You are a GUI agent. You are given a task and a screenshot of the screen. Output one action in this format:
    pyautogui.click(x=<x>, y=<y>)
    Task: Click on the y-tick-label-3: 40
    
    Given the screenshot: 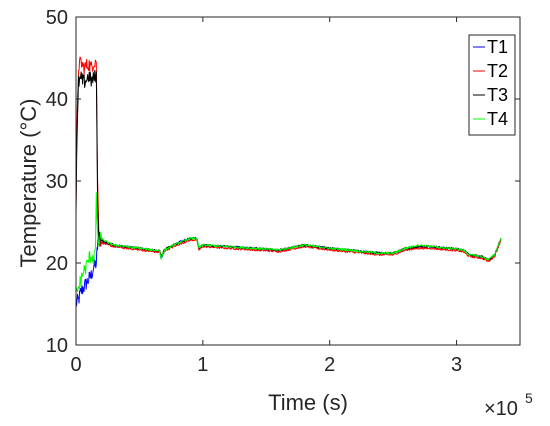 What is the action you would take?
    pyautogui.click(x=57, y=100)
    